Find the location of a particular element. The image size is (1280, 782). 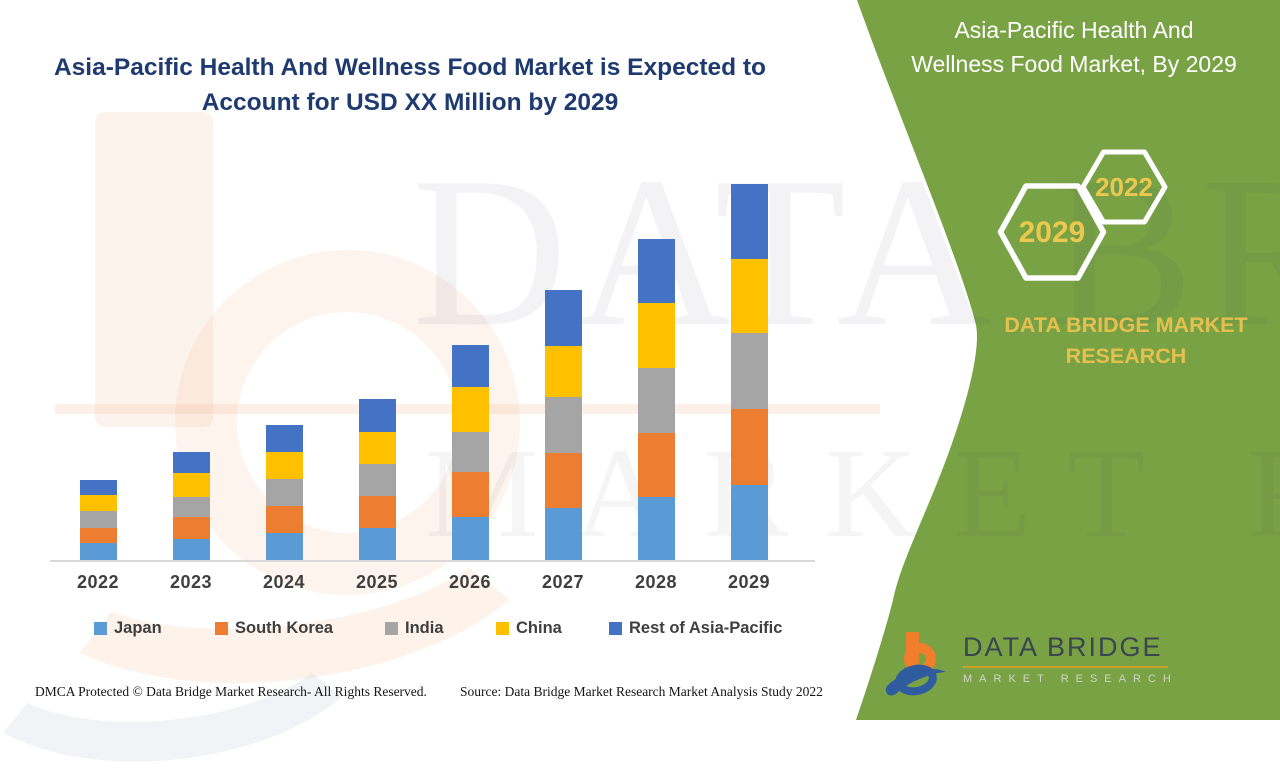

sidebar-title-line1: Asia-Pacific Health And is located at coordinates (1074, 30).